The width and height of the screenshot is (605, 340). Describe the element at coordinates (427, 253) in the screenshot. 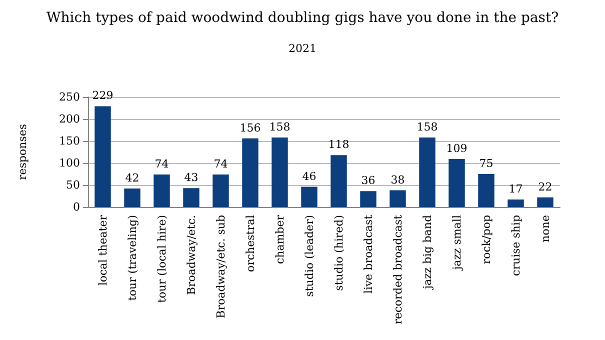

I see `x-tick-label: jazz big band` at that location.